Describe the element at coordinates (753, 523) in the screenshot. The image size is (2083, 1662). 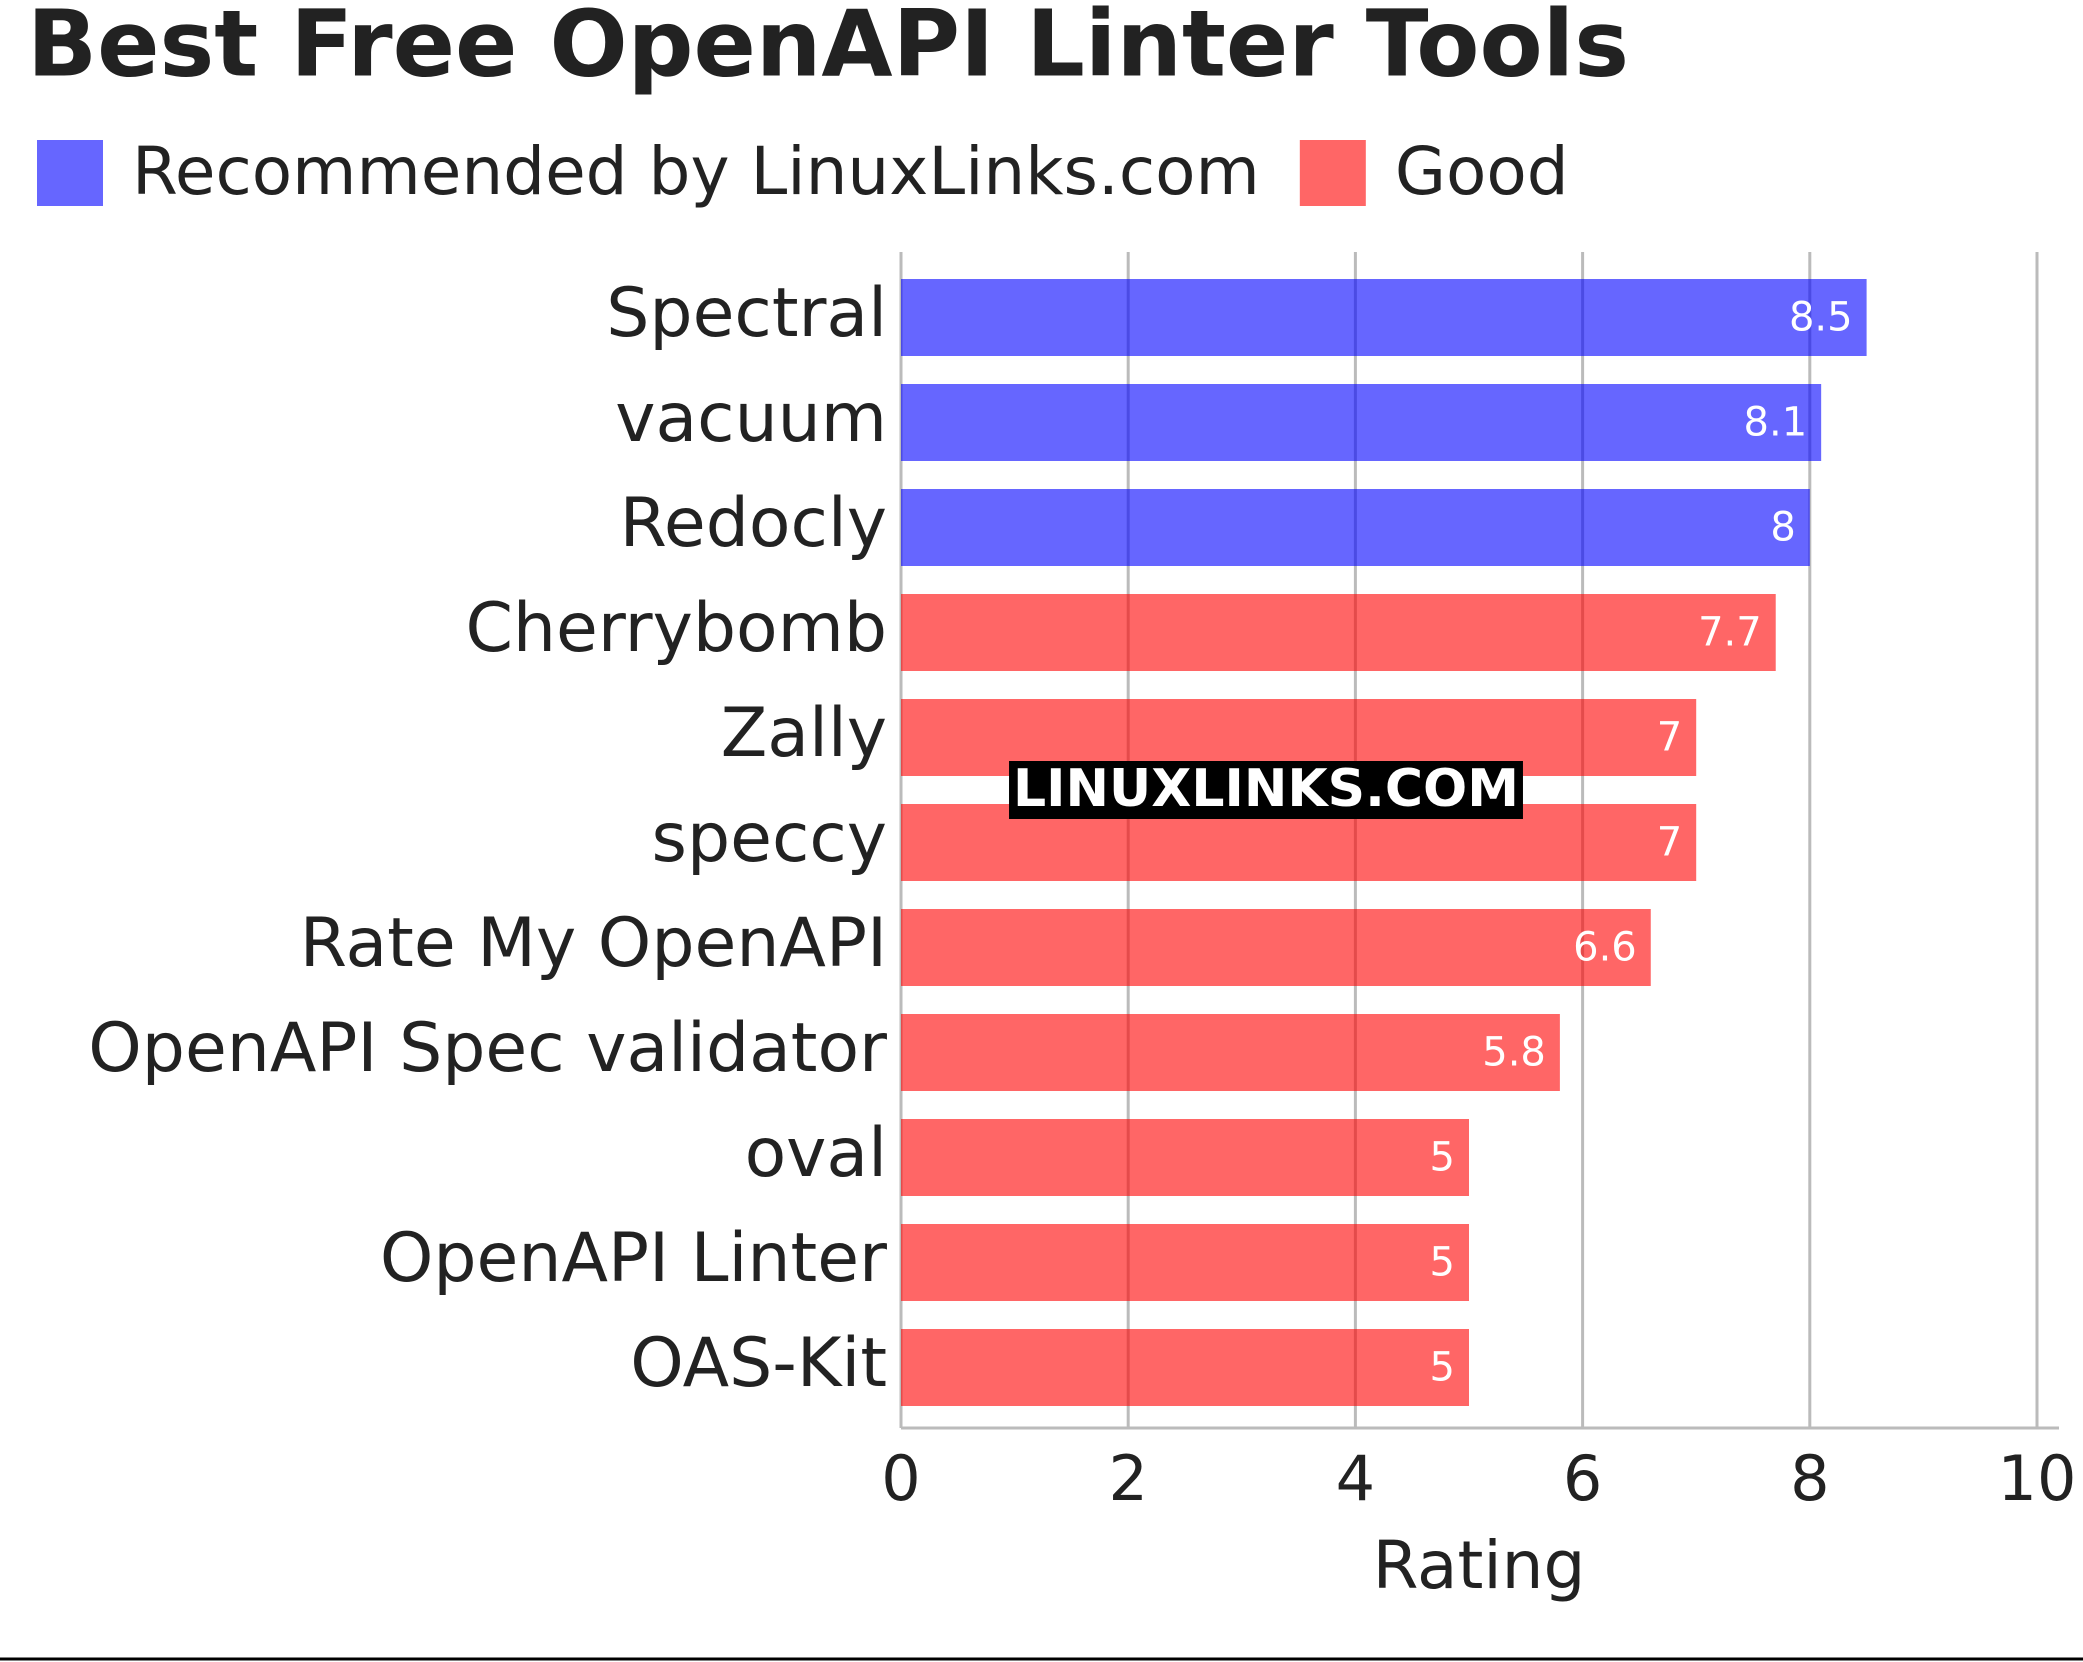
I see `y-tick-label: Redocly` at that location.